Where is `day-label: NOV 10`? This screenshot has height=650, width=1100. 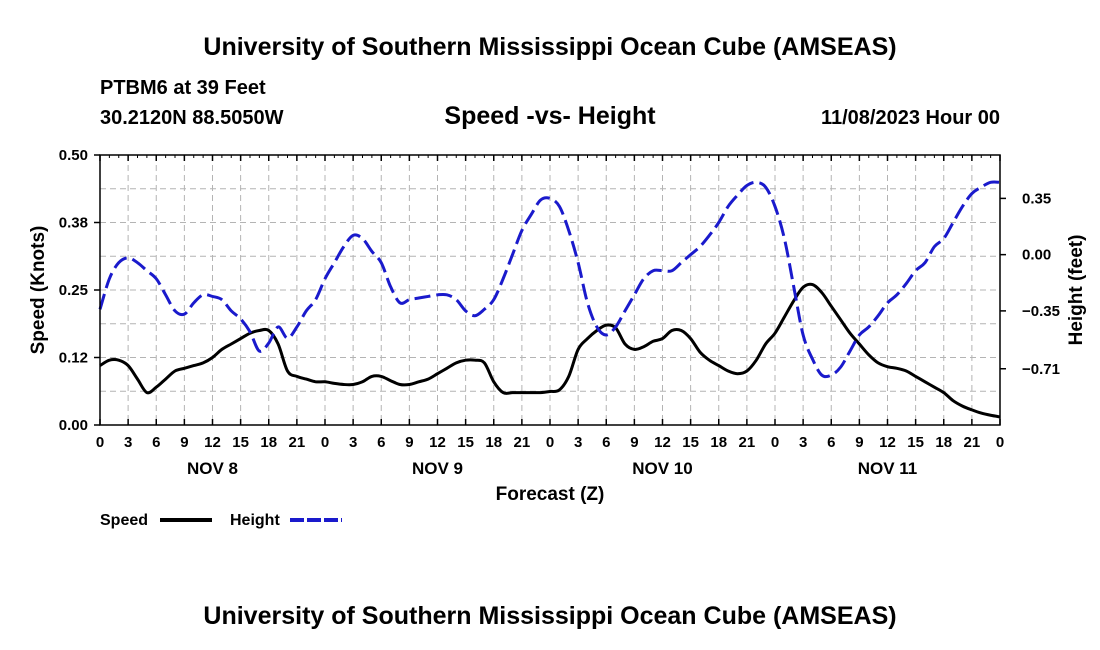 day-label: NOV 10 is located at coordinates (662, 468).